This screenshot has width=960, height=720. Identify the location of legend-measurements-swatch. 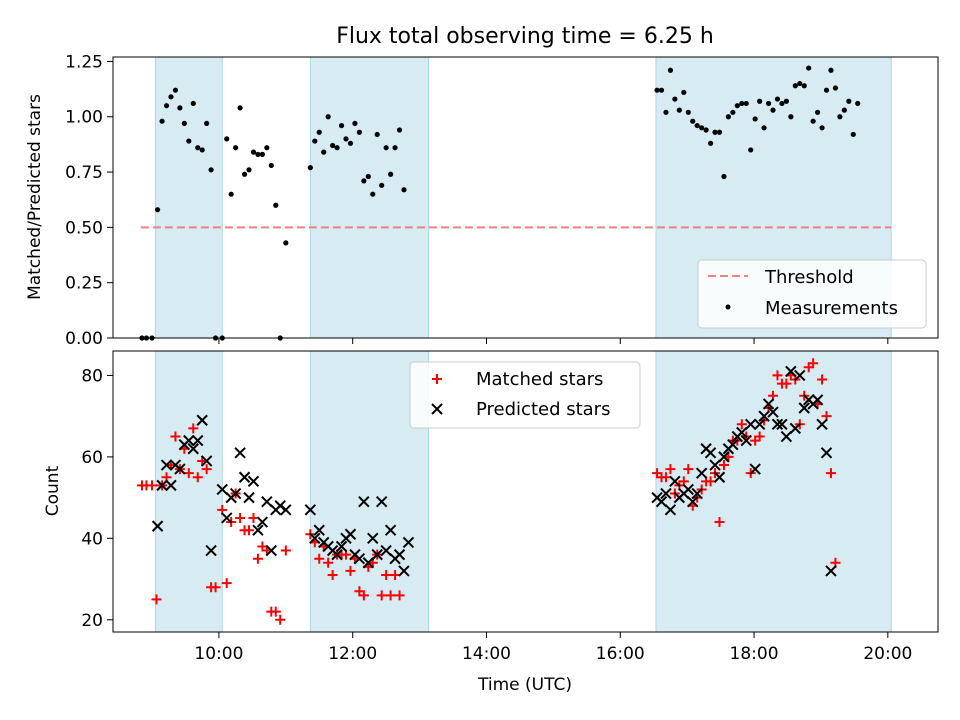
(728, 307).